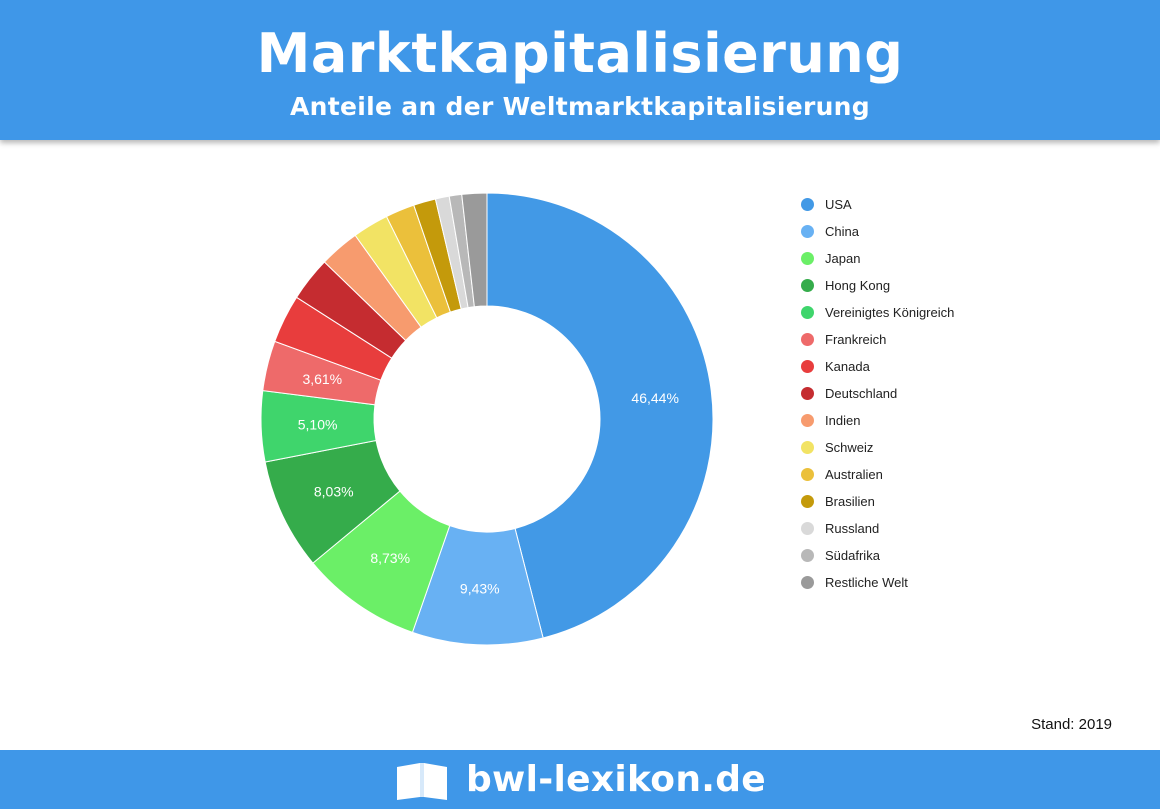  I want to click on legend-item-deutschland: Deutschland, so click(877, 393).